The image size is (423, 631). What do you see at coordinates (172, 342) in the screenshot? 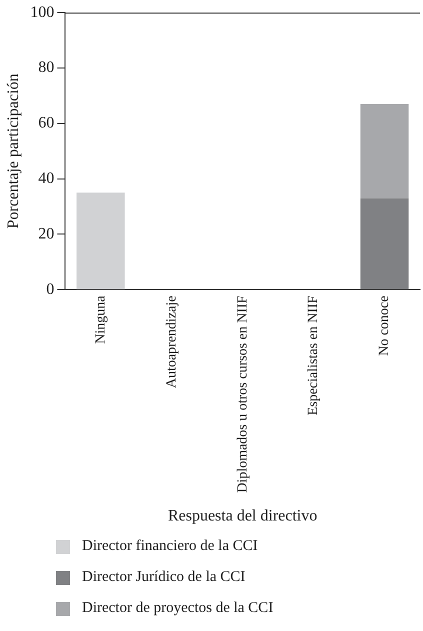
I see `x-tick-label: Autoaprendizaje` at bounding box center [172, 342].